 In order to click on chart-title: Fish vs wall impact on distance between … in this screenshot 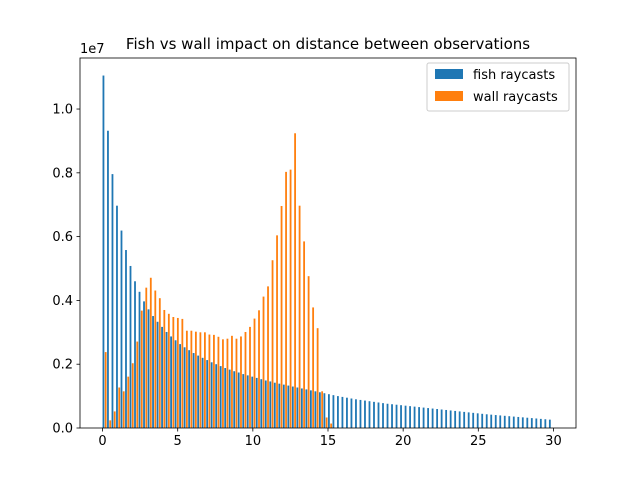, I will do `click(328, 44)`.